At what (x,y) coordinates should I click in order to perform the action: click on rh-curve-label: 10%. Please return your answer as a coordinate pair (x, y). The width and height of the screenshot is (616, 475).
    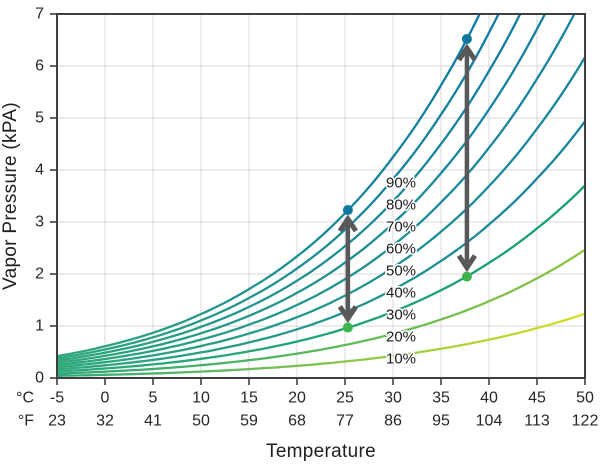
    Looking at the image, I should click on (401, 359).